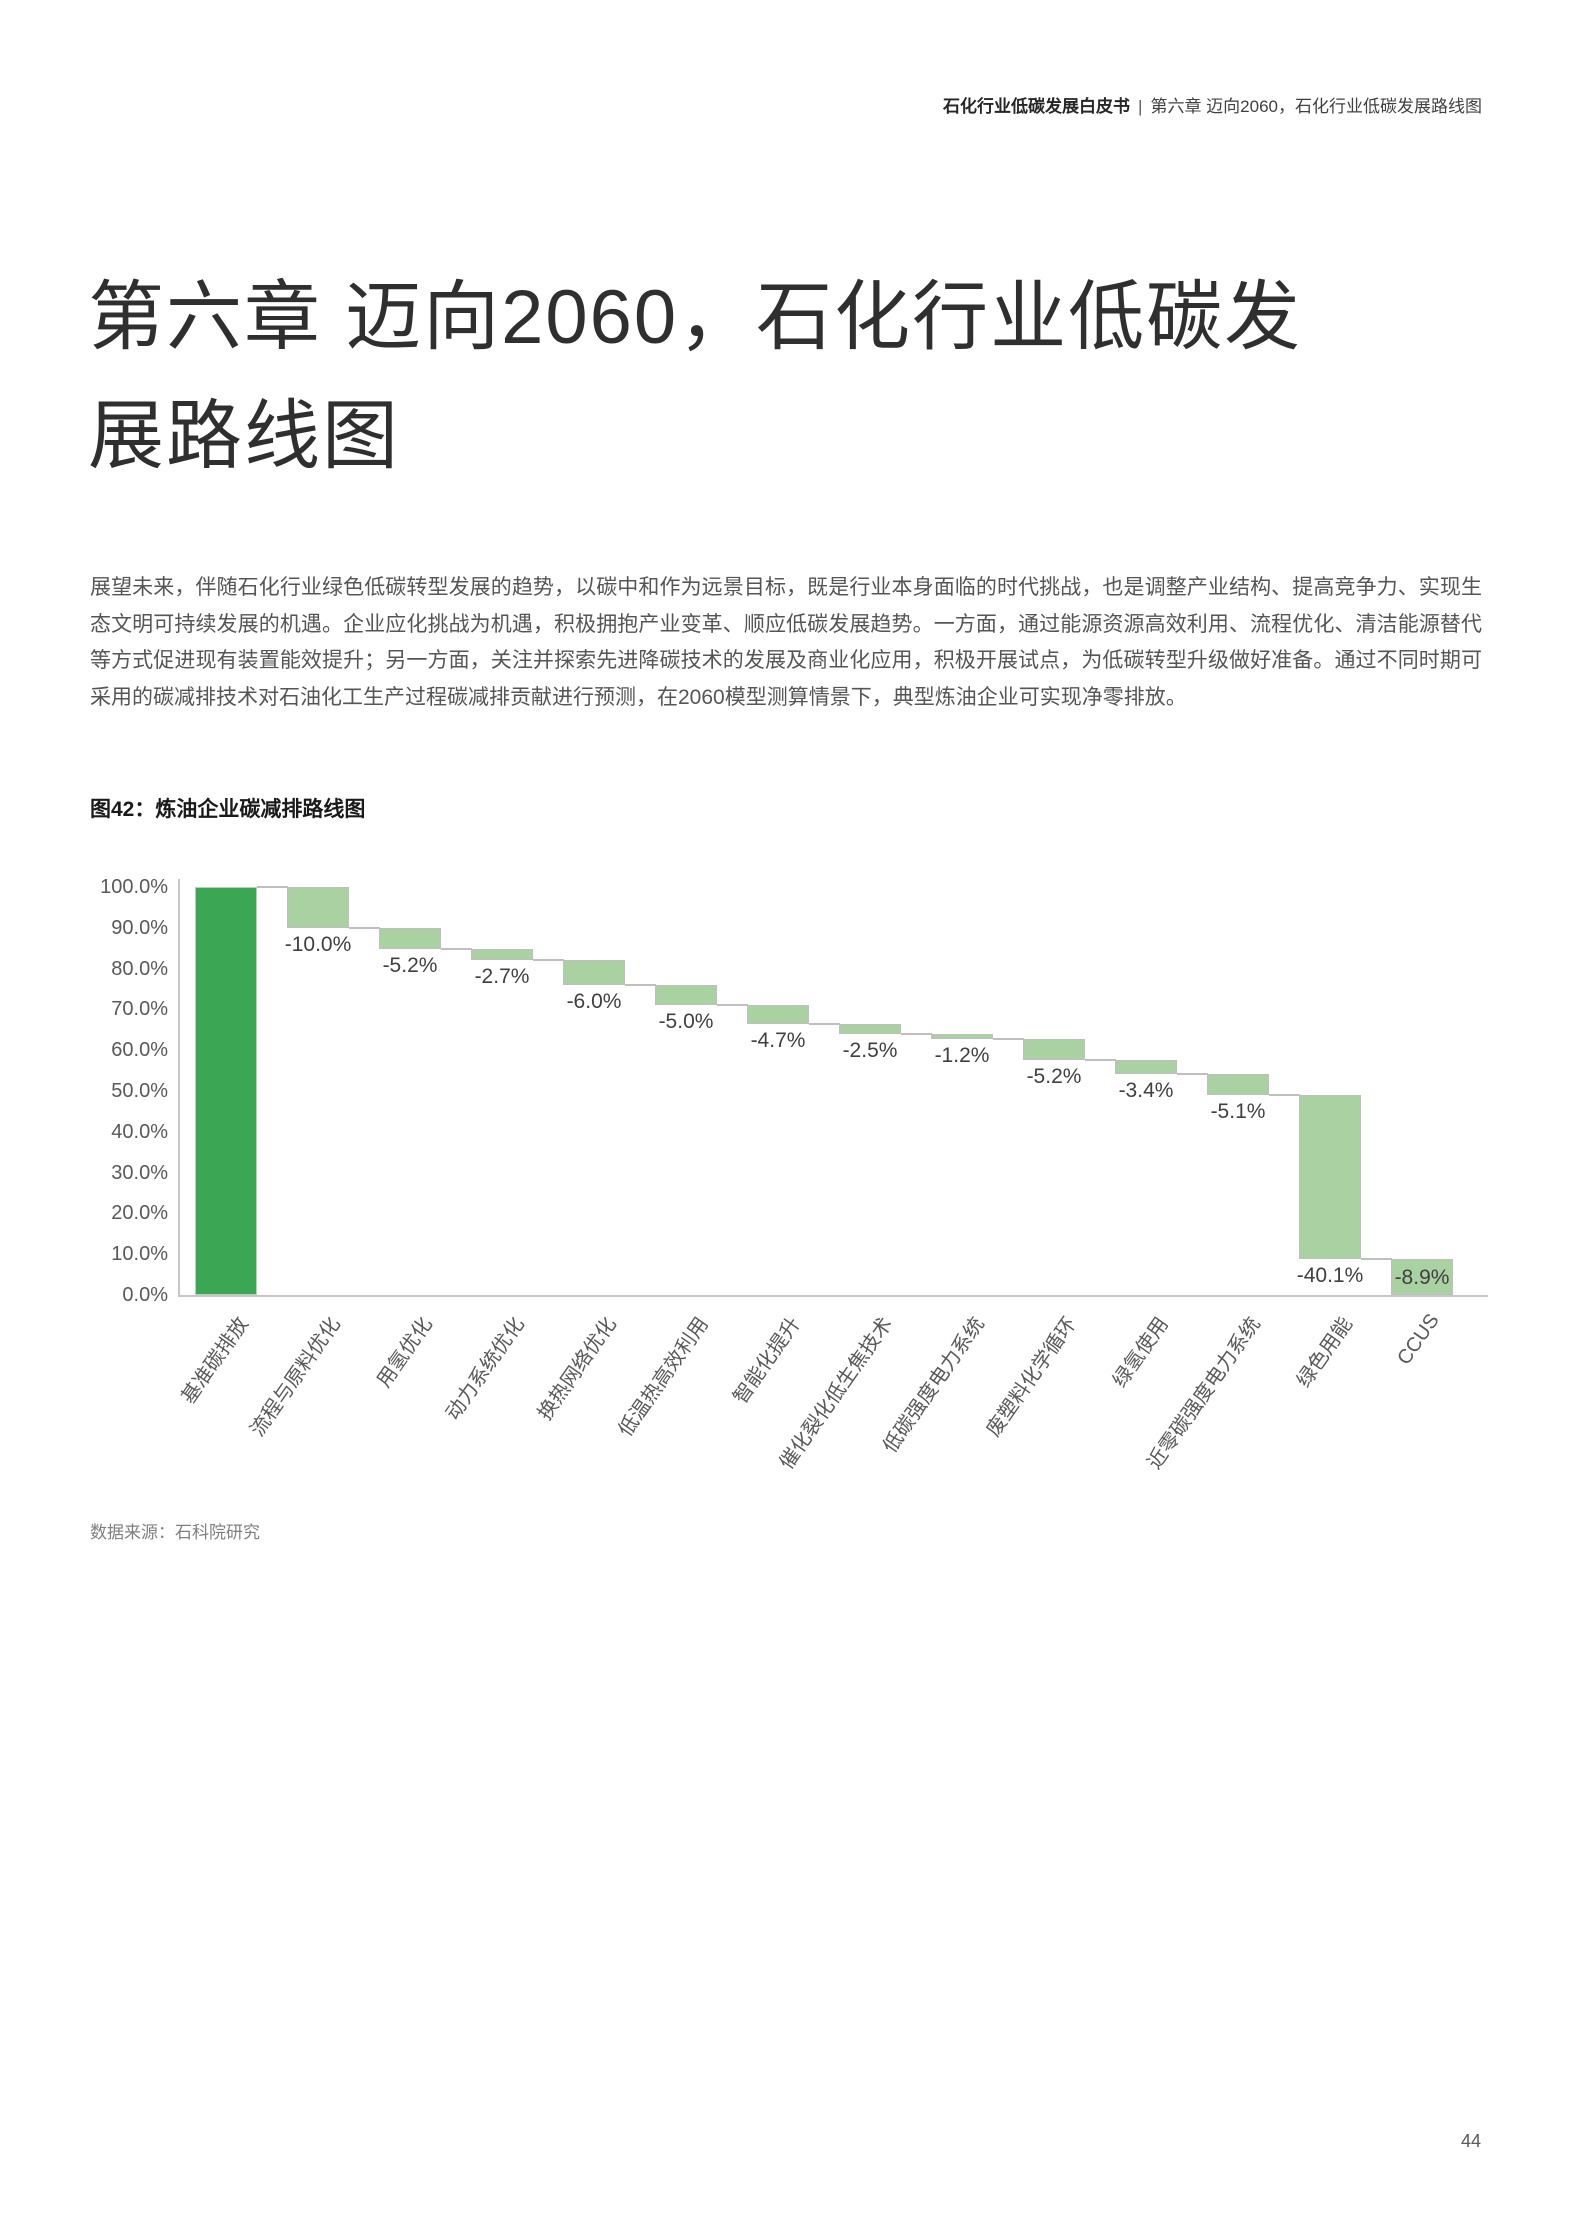  Describe the element at coordinates (485, 1369) in the screenshot. I see `x-axis-label: 动力系统优化` at that location.